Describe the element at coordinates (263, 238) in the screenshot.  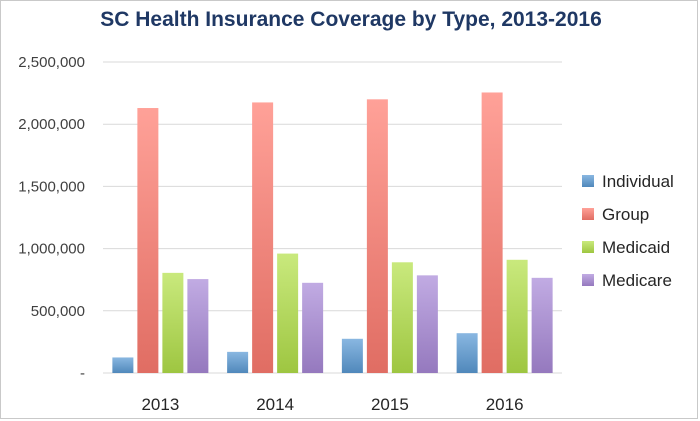
I see `bar-group-2014` at that location.